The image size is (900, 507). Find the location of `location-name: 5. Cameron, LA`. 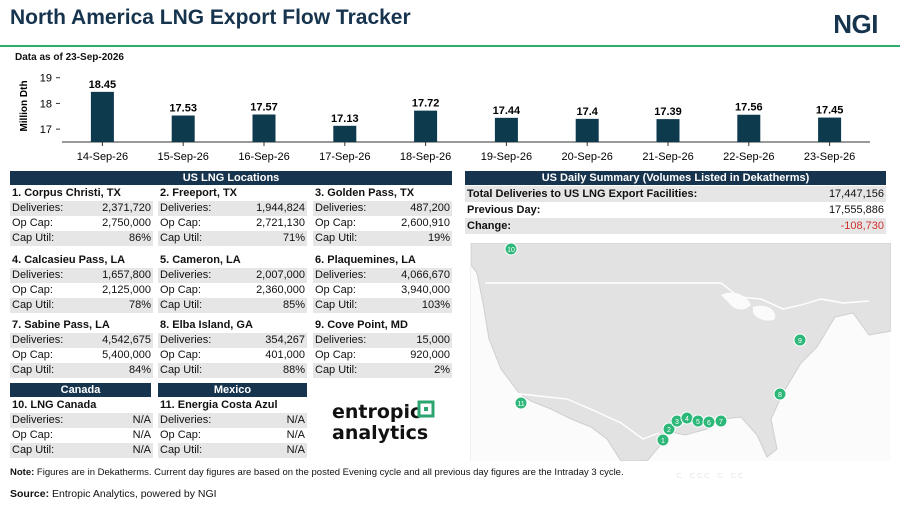

location-name: 5. Cameron, LA is located at coordinates (200, 260).